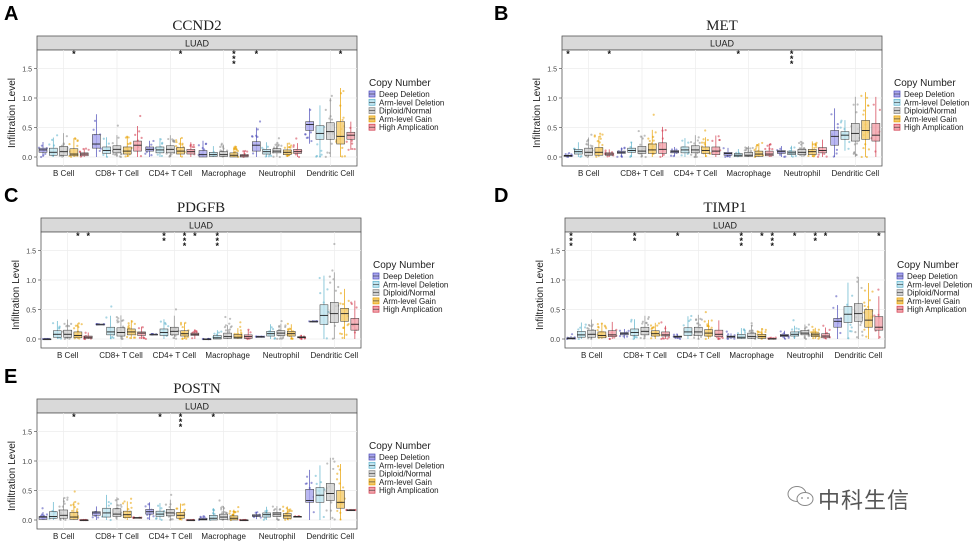 Image resolution: width=976 pixels, height=544 pixels. What do you see at coordinates (68, 355) in the screenshot?
I see `x-tick-label: B Cell` at bounding box center [68, 355].